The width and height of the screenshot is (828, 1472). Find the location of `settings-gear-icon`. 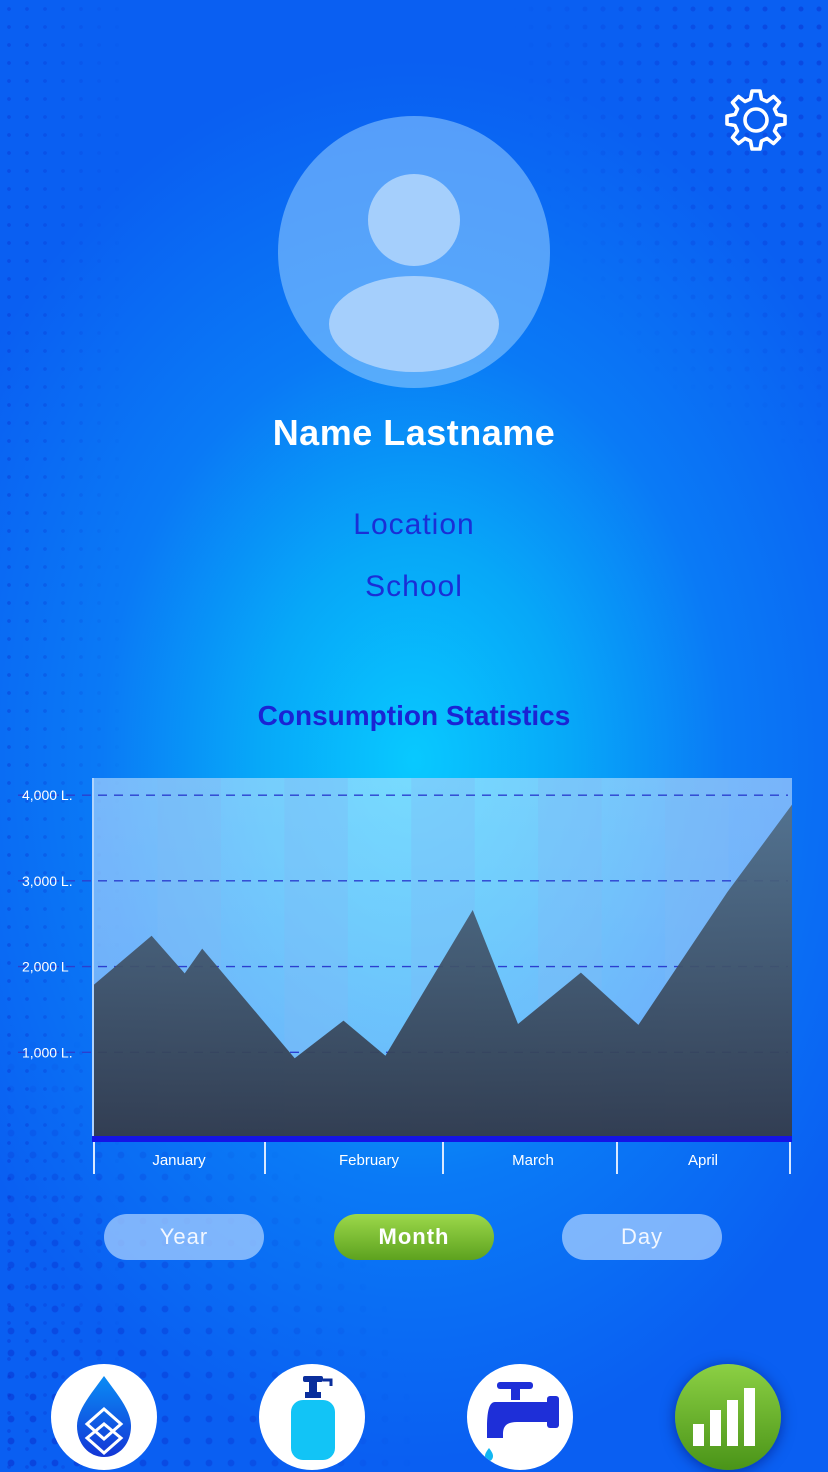

settings-gear-icon is located at coordinates (756, 121).